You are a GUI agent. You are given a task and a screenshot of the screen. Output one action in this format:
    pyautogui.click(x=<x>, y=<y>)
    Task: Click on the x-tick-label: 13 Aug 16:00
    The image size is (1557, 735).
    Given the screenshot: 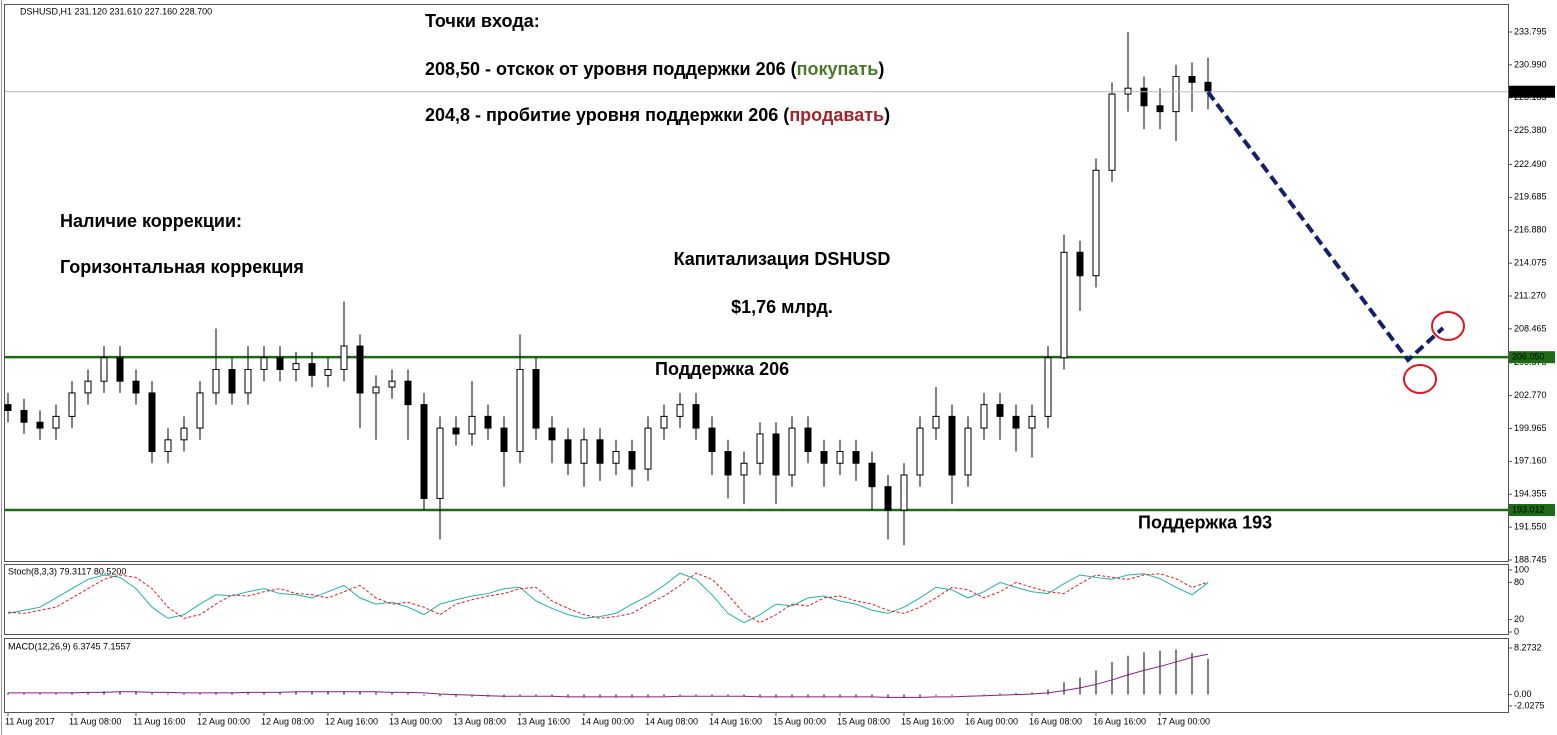 What is the action you would take?
    pyautogui.click(x=543, y=721)
    